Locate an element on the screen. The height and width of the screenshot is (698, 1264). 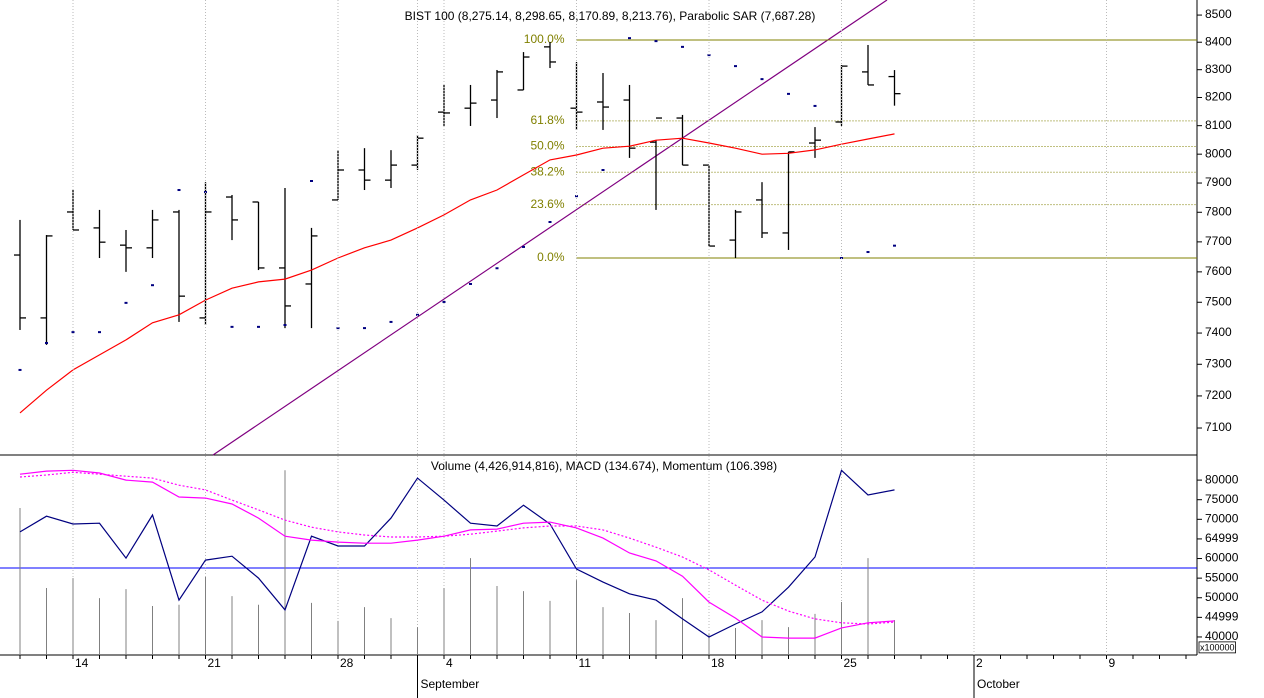
fib-label: 0.0% is located at coordinates (551, 257).